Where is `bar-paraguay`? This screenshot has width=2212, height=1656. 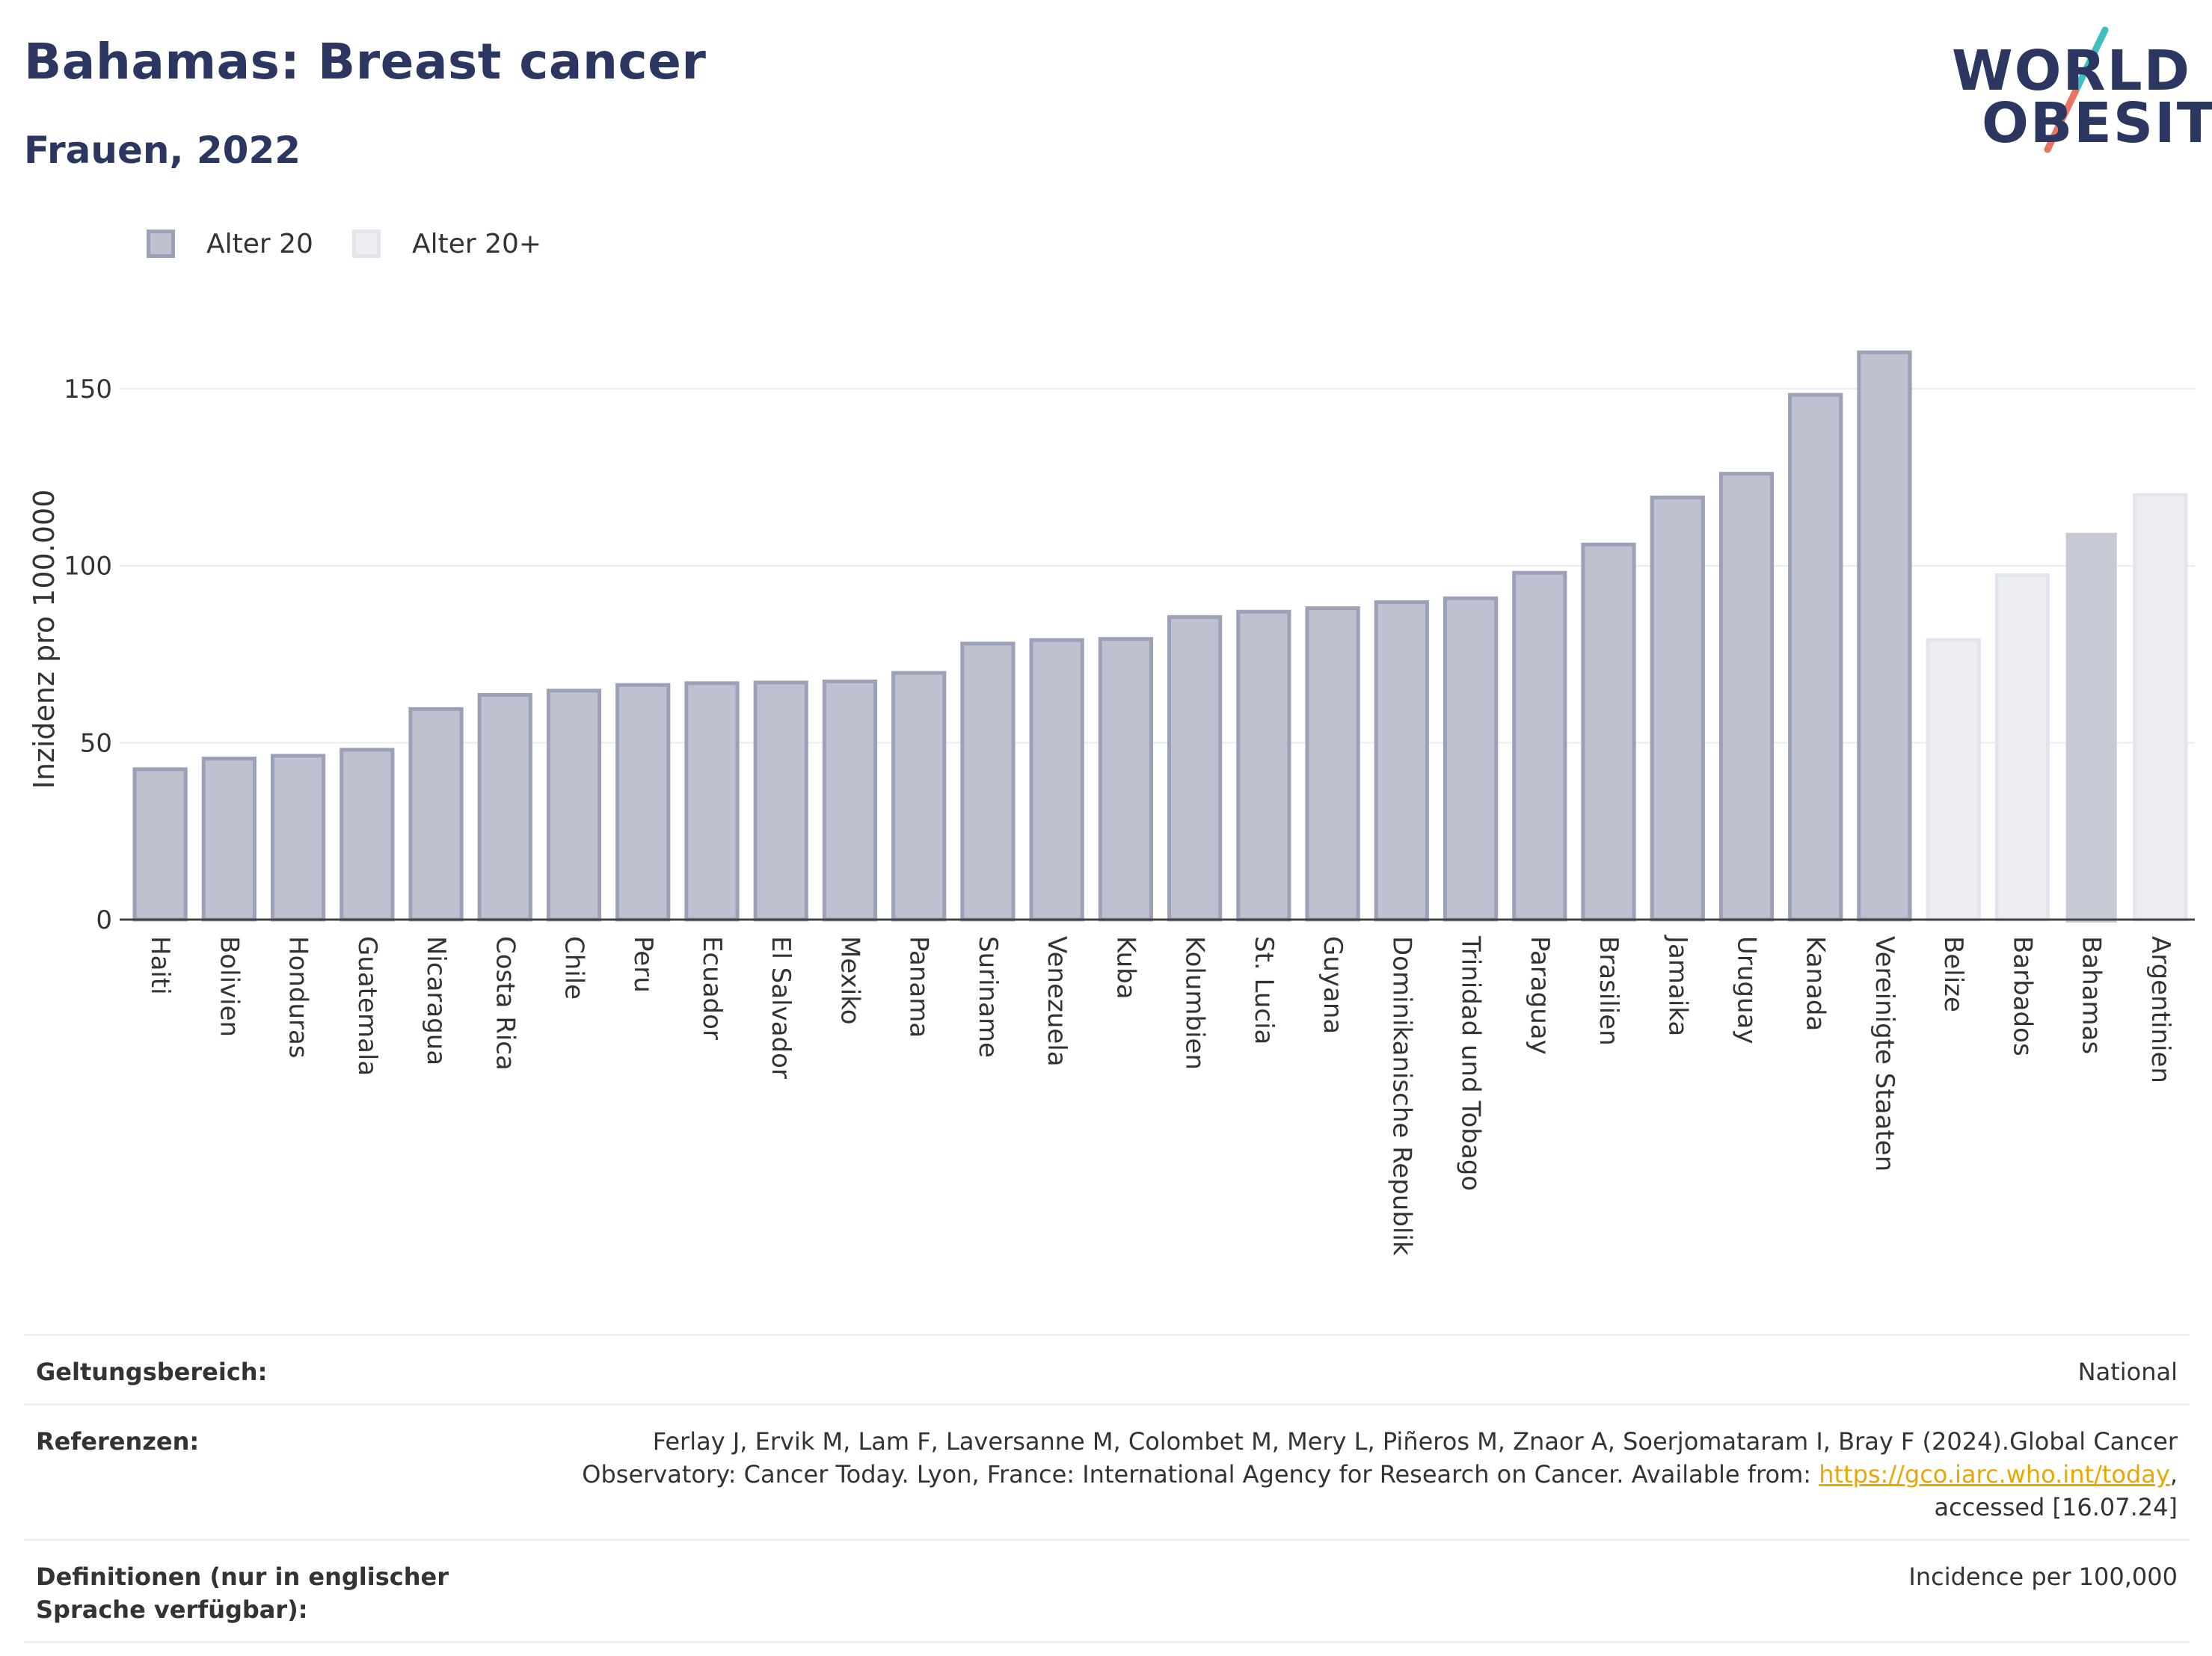 bar-paraguay is located at coordinates (1539, 746).